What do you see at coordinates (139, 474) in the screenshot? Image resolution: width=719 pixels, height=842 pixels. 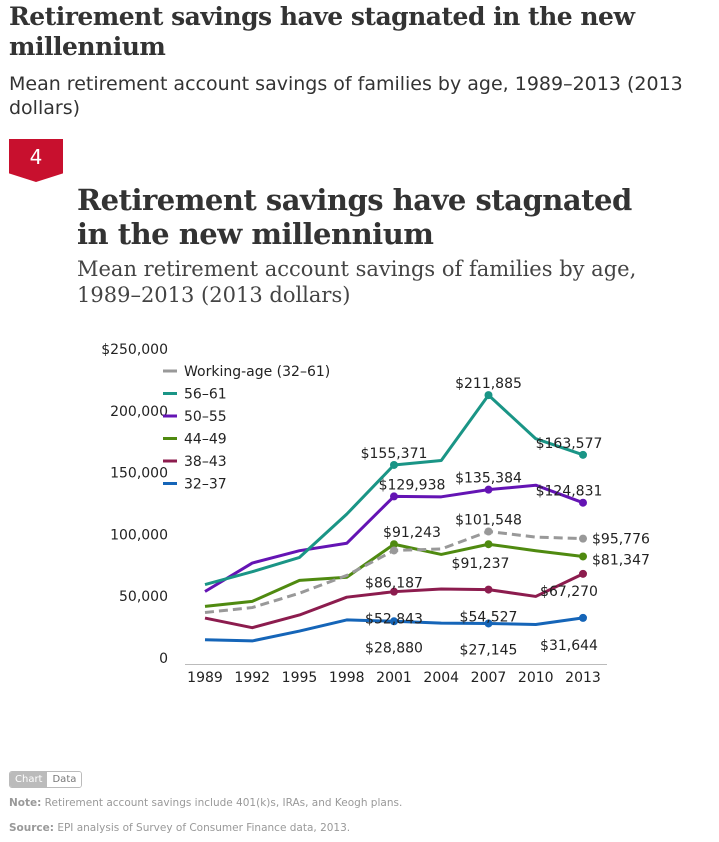 I see `y-tick-label: 150,000` at bounding box center [139, 474].